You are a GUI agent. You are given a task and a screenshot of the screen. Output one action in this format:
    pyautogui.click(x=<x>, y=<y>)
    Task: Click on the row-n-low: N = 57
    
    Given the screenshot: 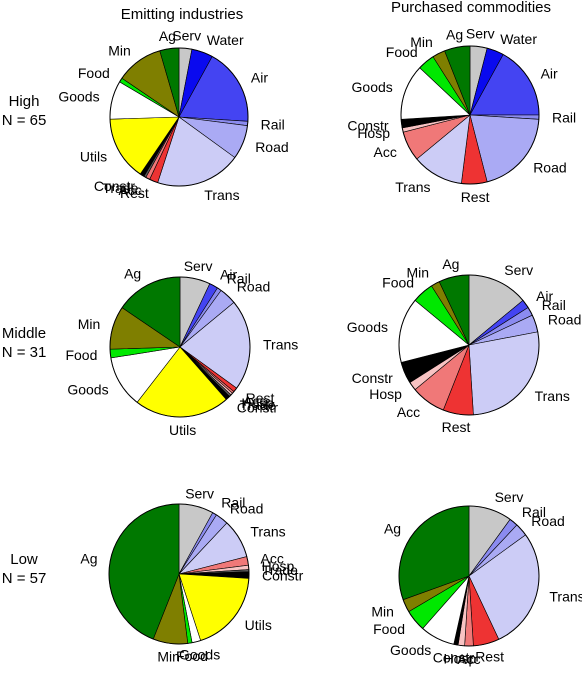 What is the action you would take?
    pyautogui.click(x=24, y=578)
    